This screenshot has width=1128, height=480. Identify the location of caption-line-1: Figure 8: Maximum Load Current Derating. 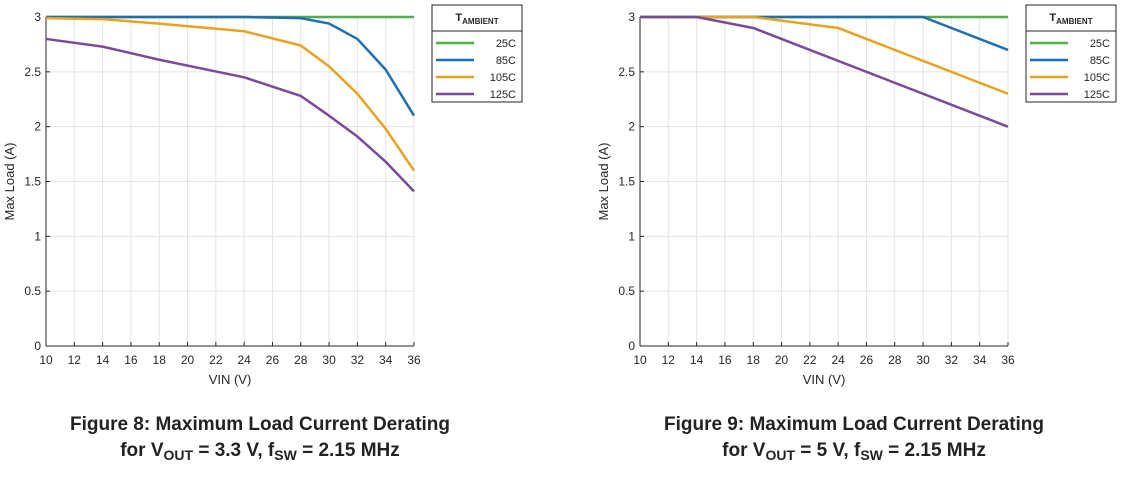
(260, 424).